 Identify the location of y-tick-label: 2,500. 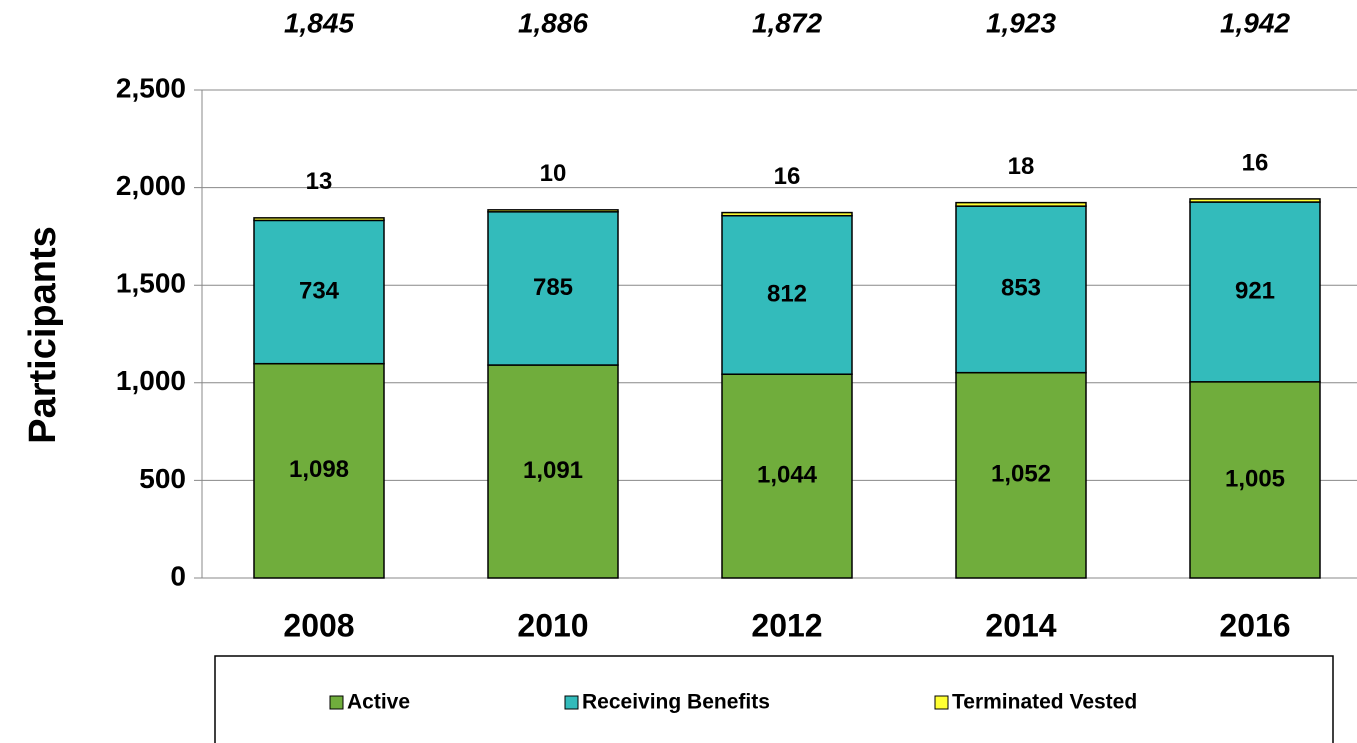
(151, 87).